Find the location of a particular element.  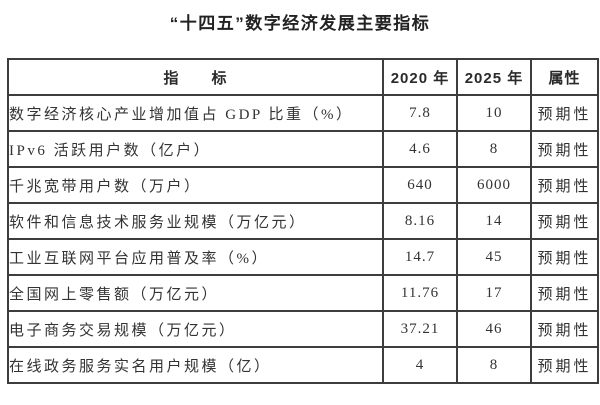

table-row: IPv6 活跃用户数（亿户） 4.6 8 预期性 is located at coordinates (303, 149).